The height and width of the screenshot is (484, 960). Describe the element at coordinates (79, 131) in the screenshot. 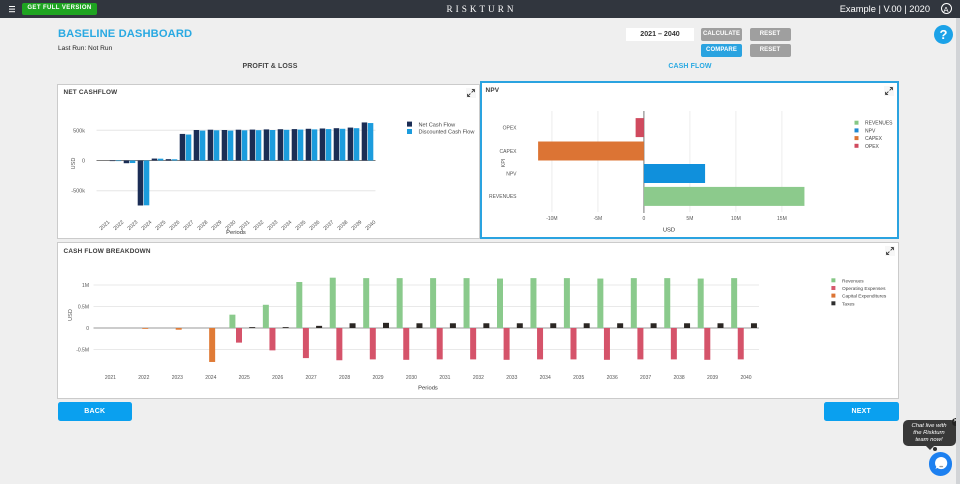

I see `svg-text: 500k` at that location.